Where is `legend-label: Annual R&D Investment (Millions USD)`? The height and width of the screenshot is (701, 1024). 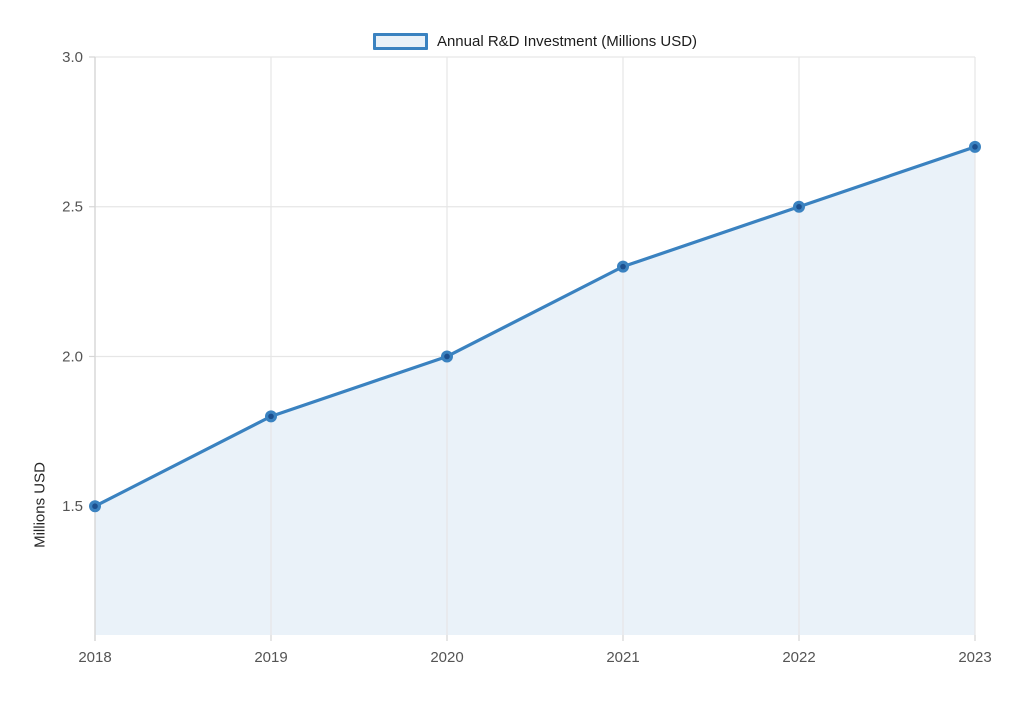 legend-label: Annual R&D Investment (Millions USD) is located at coordinates (567, 41).